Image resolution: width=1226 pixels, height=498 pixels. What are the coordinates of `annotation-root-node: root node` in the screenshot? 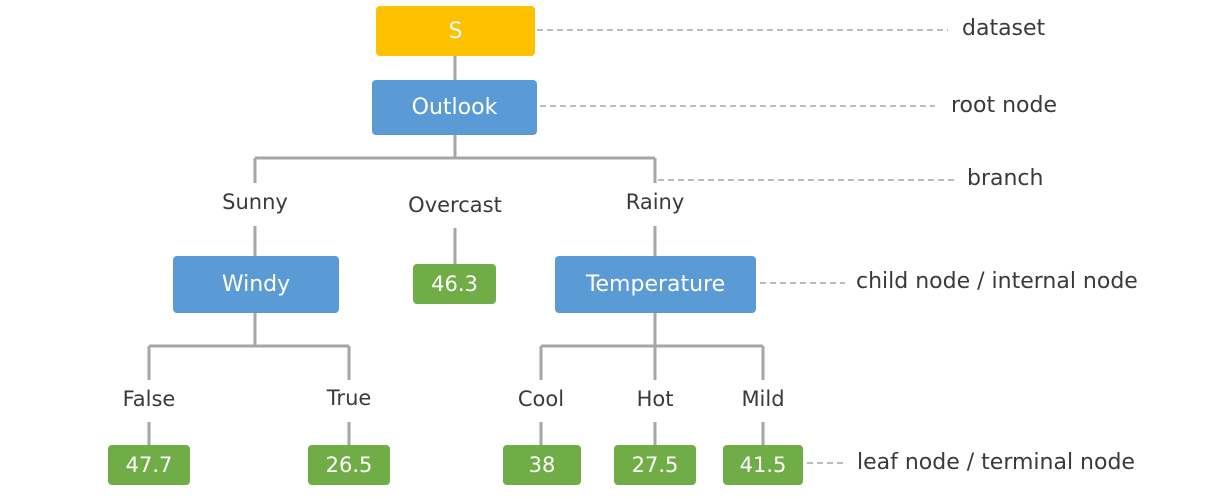 It's located at (1004, 105).